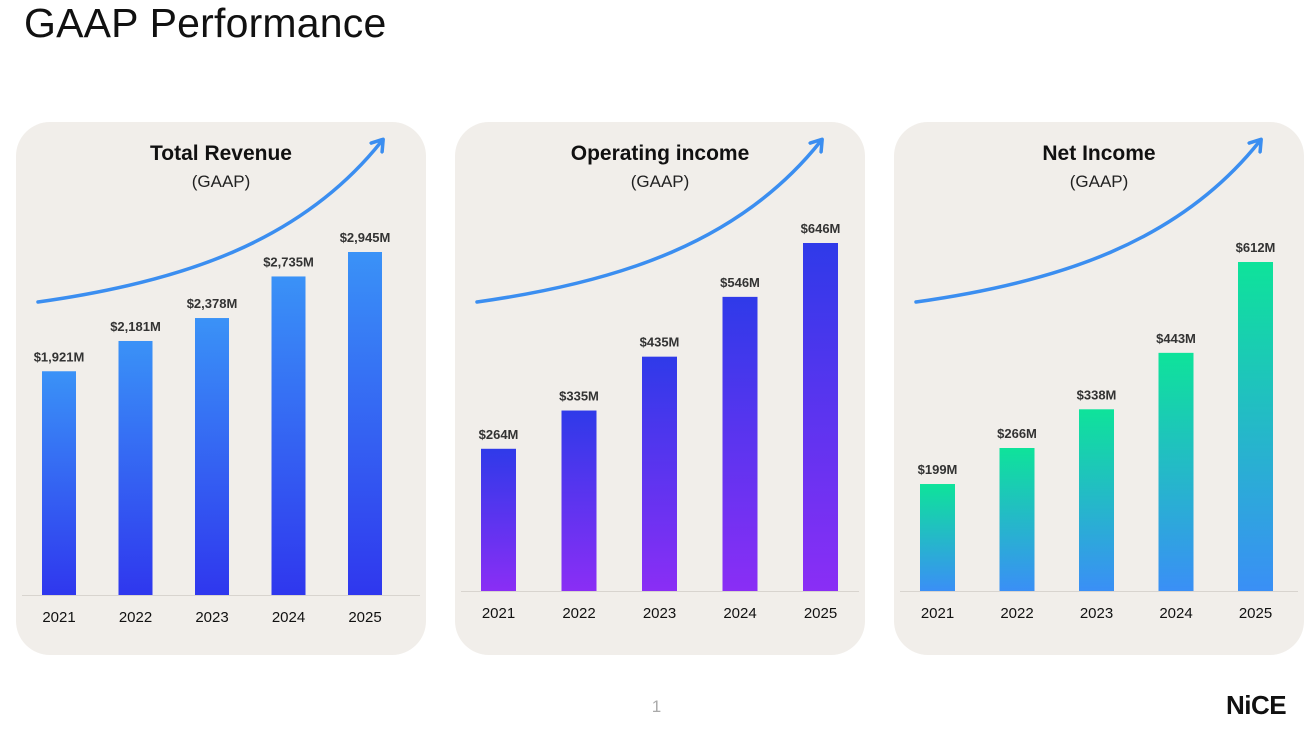 The width and height of the screenshot is (1313, 735). Describe the element at coordinates (499, 434) in the screenshot. I see `data-label: $264M` at that location.